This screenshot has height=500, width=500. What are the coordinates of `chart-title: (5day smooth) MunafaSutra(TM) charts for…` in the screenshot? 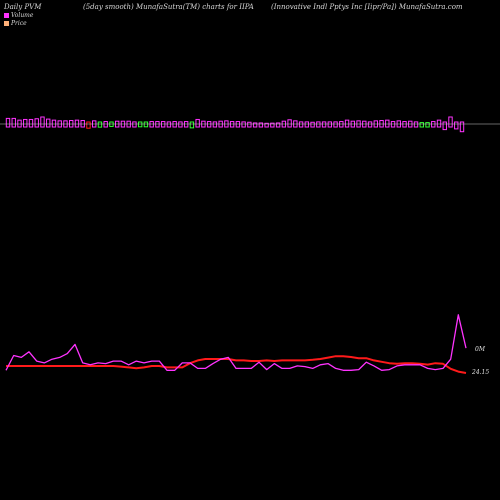 It's located at (168, 7).